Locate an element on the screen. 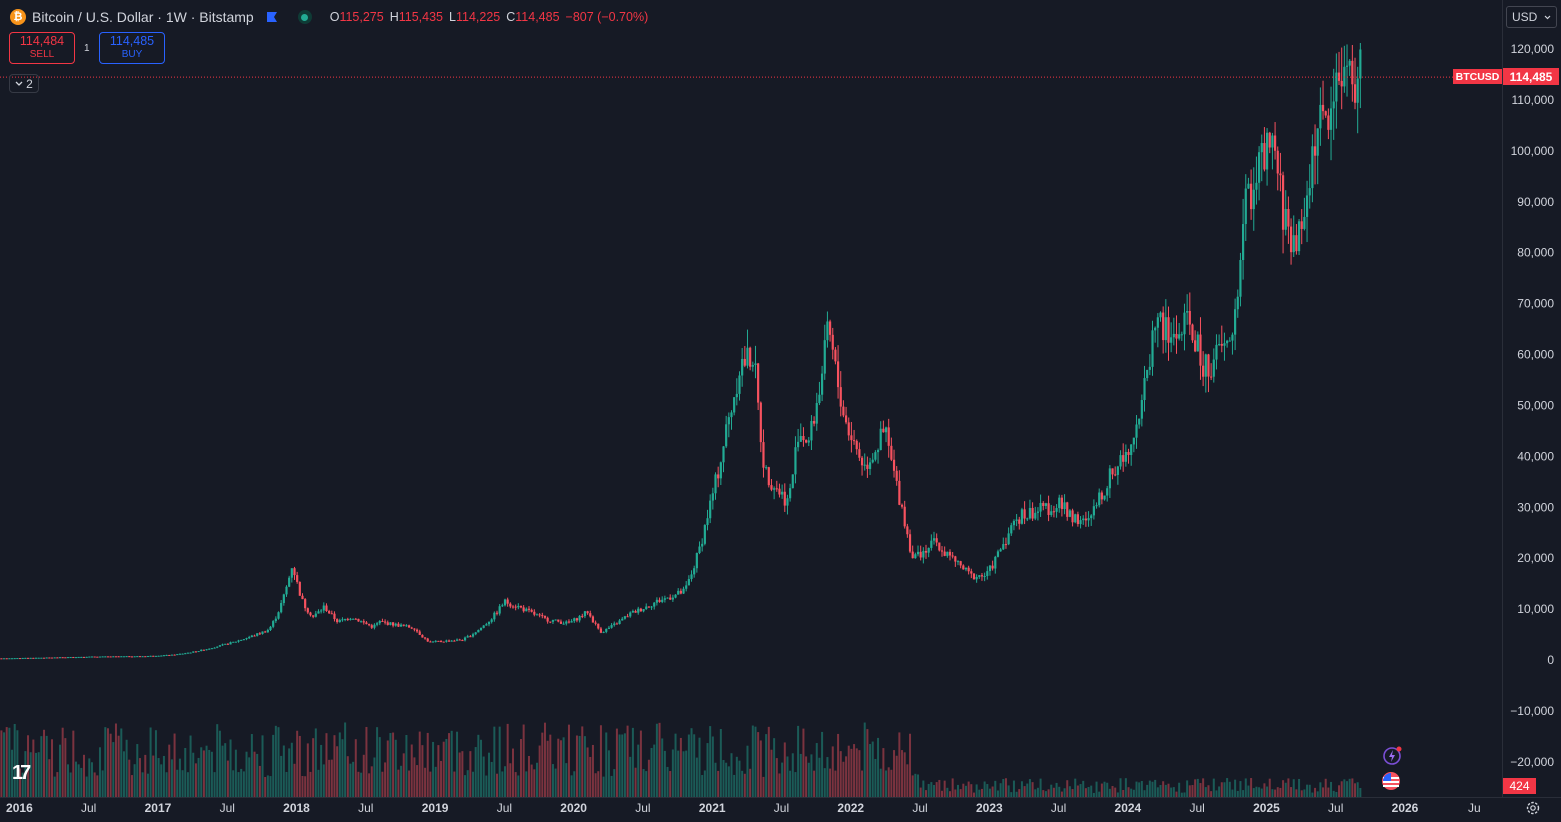 The width and height of the screenshot is (1561, 822). gear-icon is located at coordinates (1533, 808).